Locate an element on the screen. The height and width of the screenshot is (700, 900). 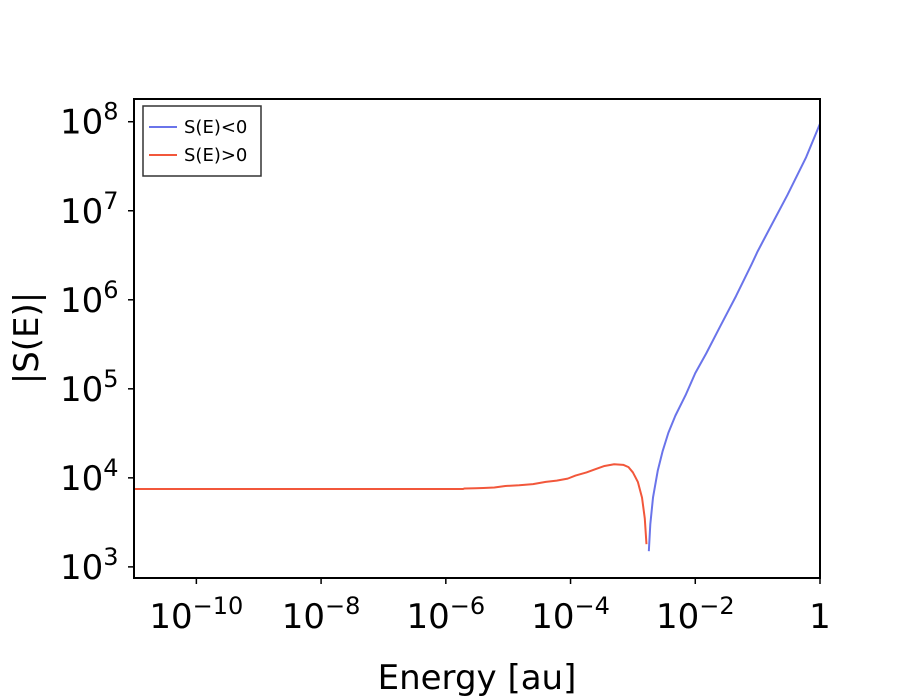
y-tick-label: 10⁶ is located at coordinates (89, 298).